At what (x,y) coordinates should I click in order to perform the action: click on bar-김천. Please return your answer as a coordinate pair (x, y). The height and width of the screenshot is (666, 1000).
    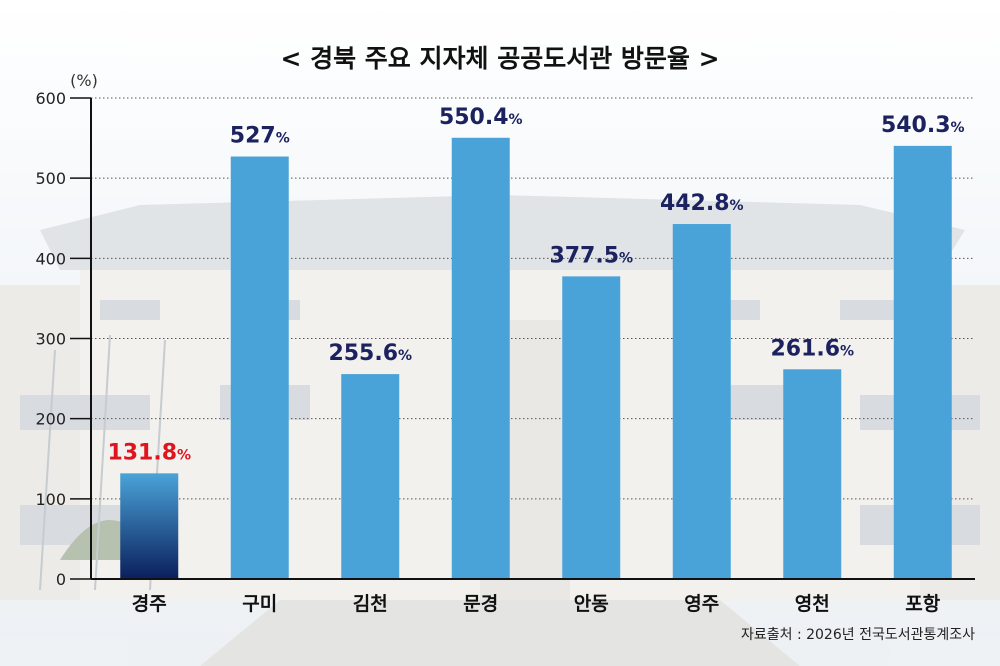
    Looking at the image, I should click on (370, 476).